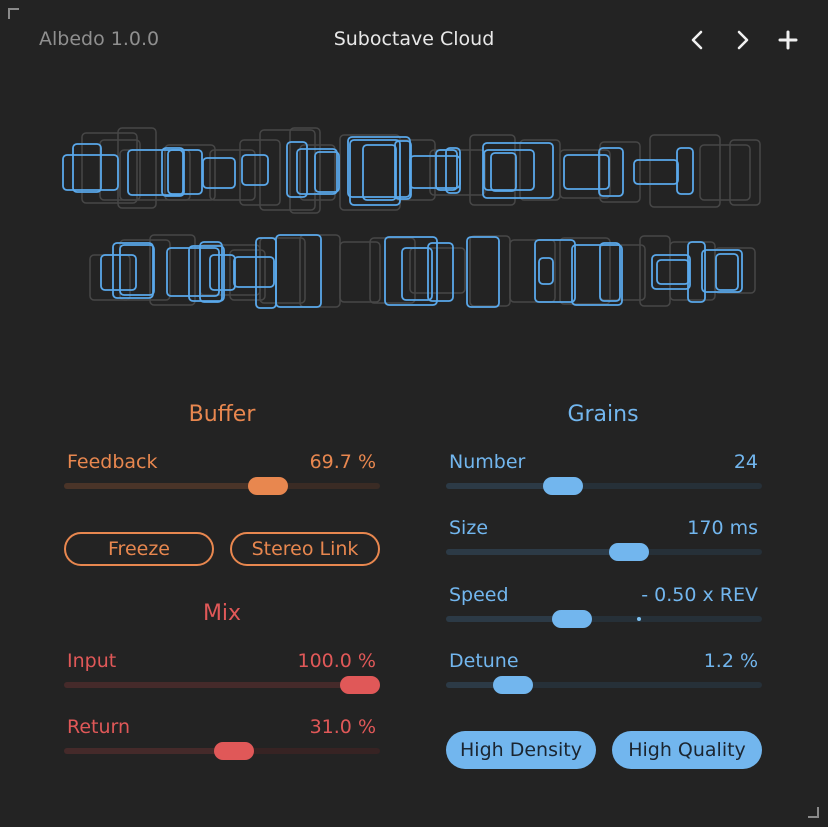 The image size is (828, 827). Describe the element at coordinates (305, 549) in the screenshot. I see `stereo-link-button: Stereo Link` at that location.